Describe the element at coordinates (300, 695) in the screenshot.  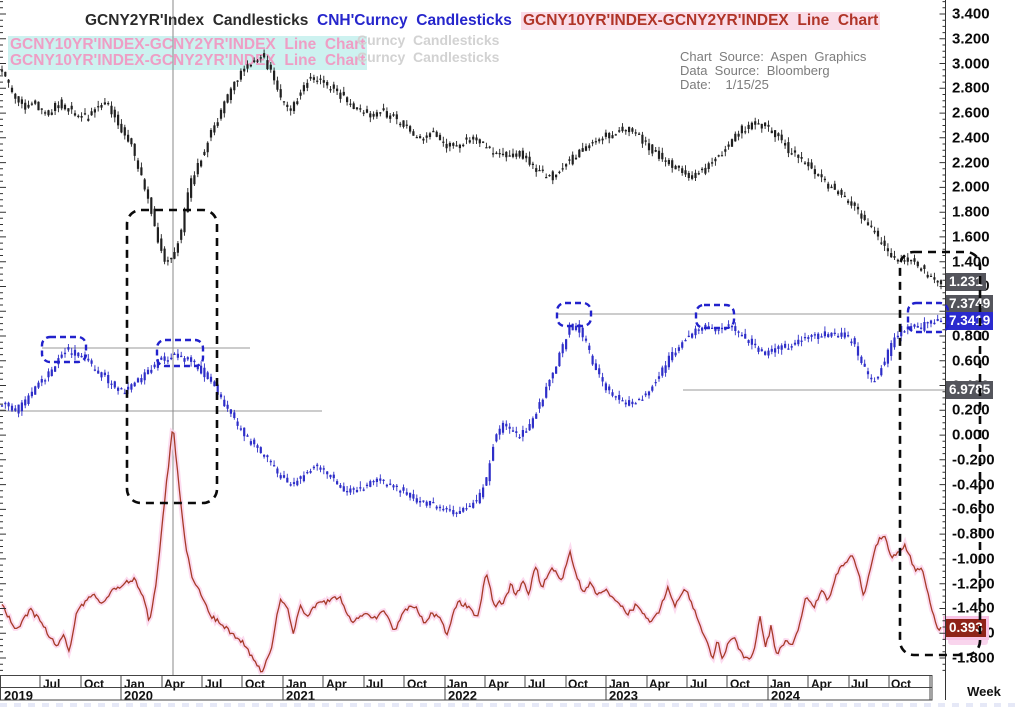
I see `year-label: 2021` at that location.